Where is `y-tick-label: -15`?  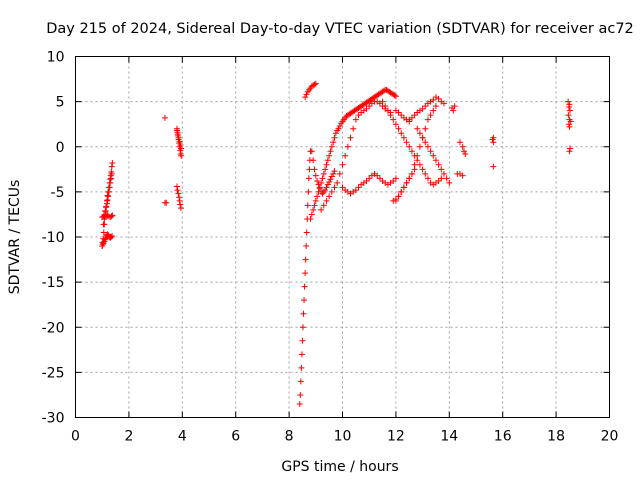 y-tick-label: -15 is located at coordinates (53, 283).